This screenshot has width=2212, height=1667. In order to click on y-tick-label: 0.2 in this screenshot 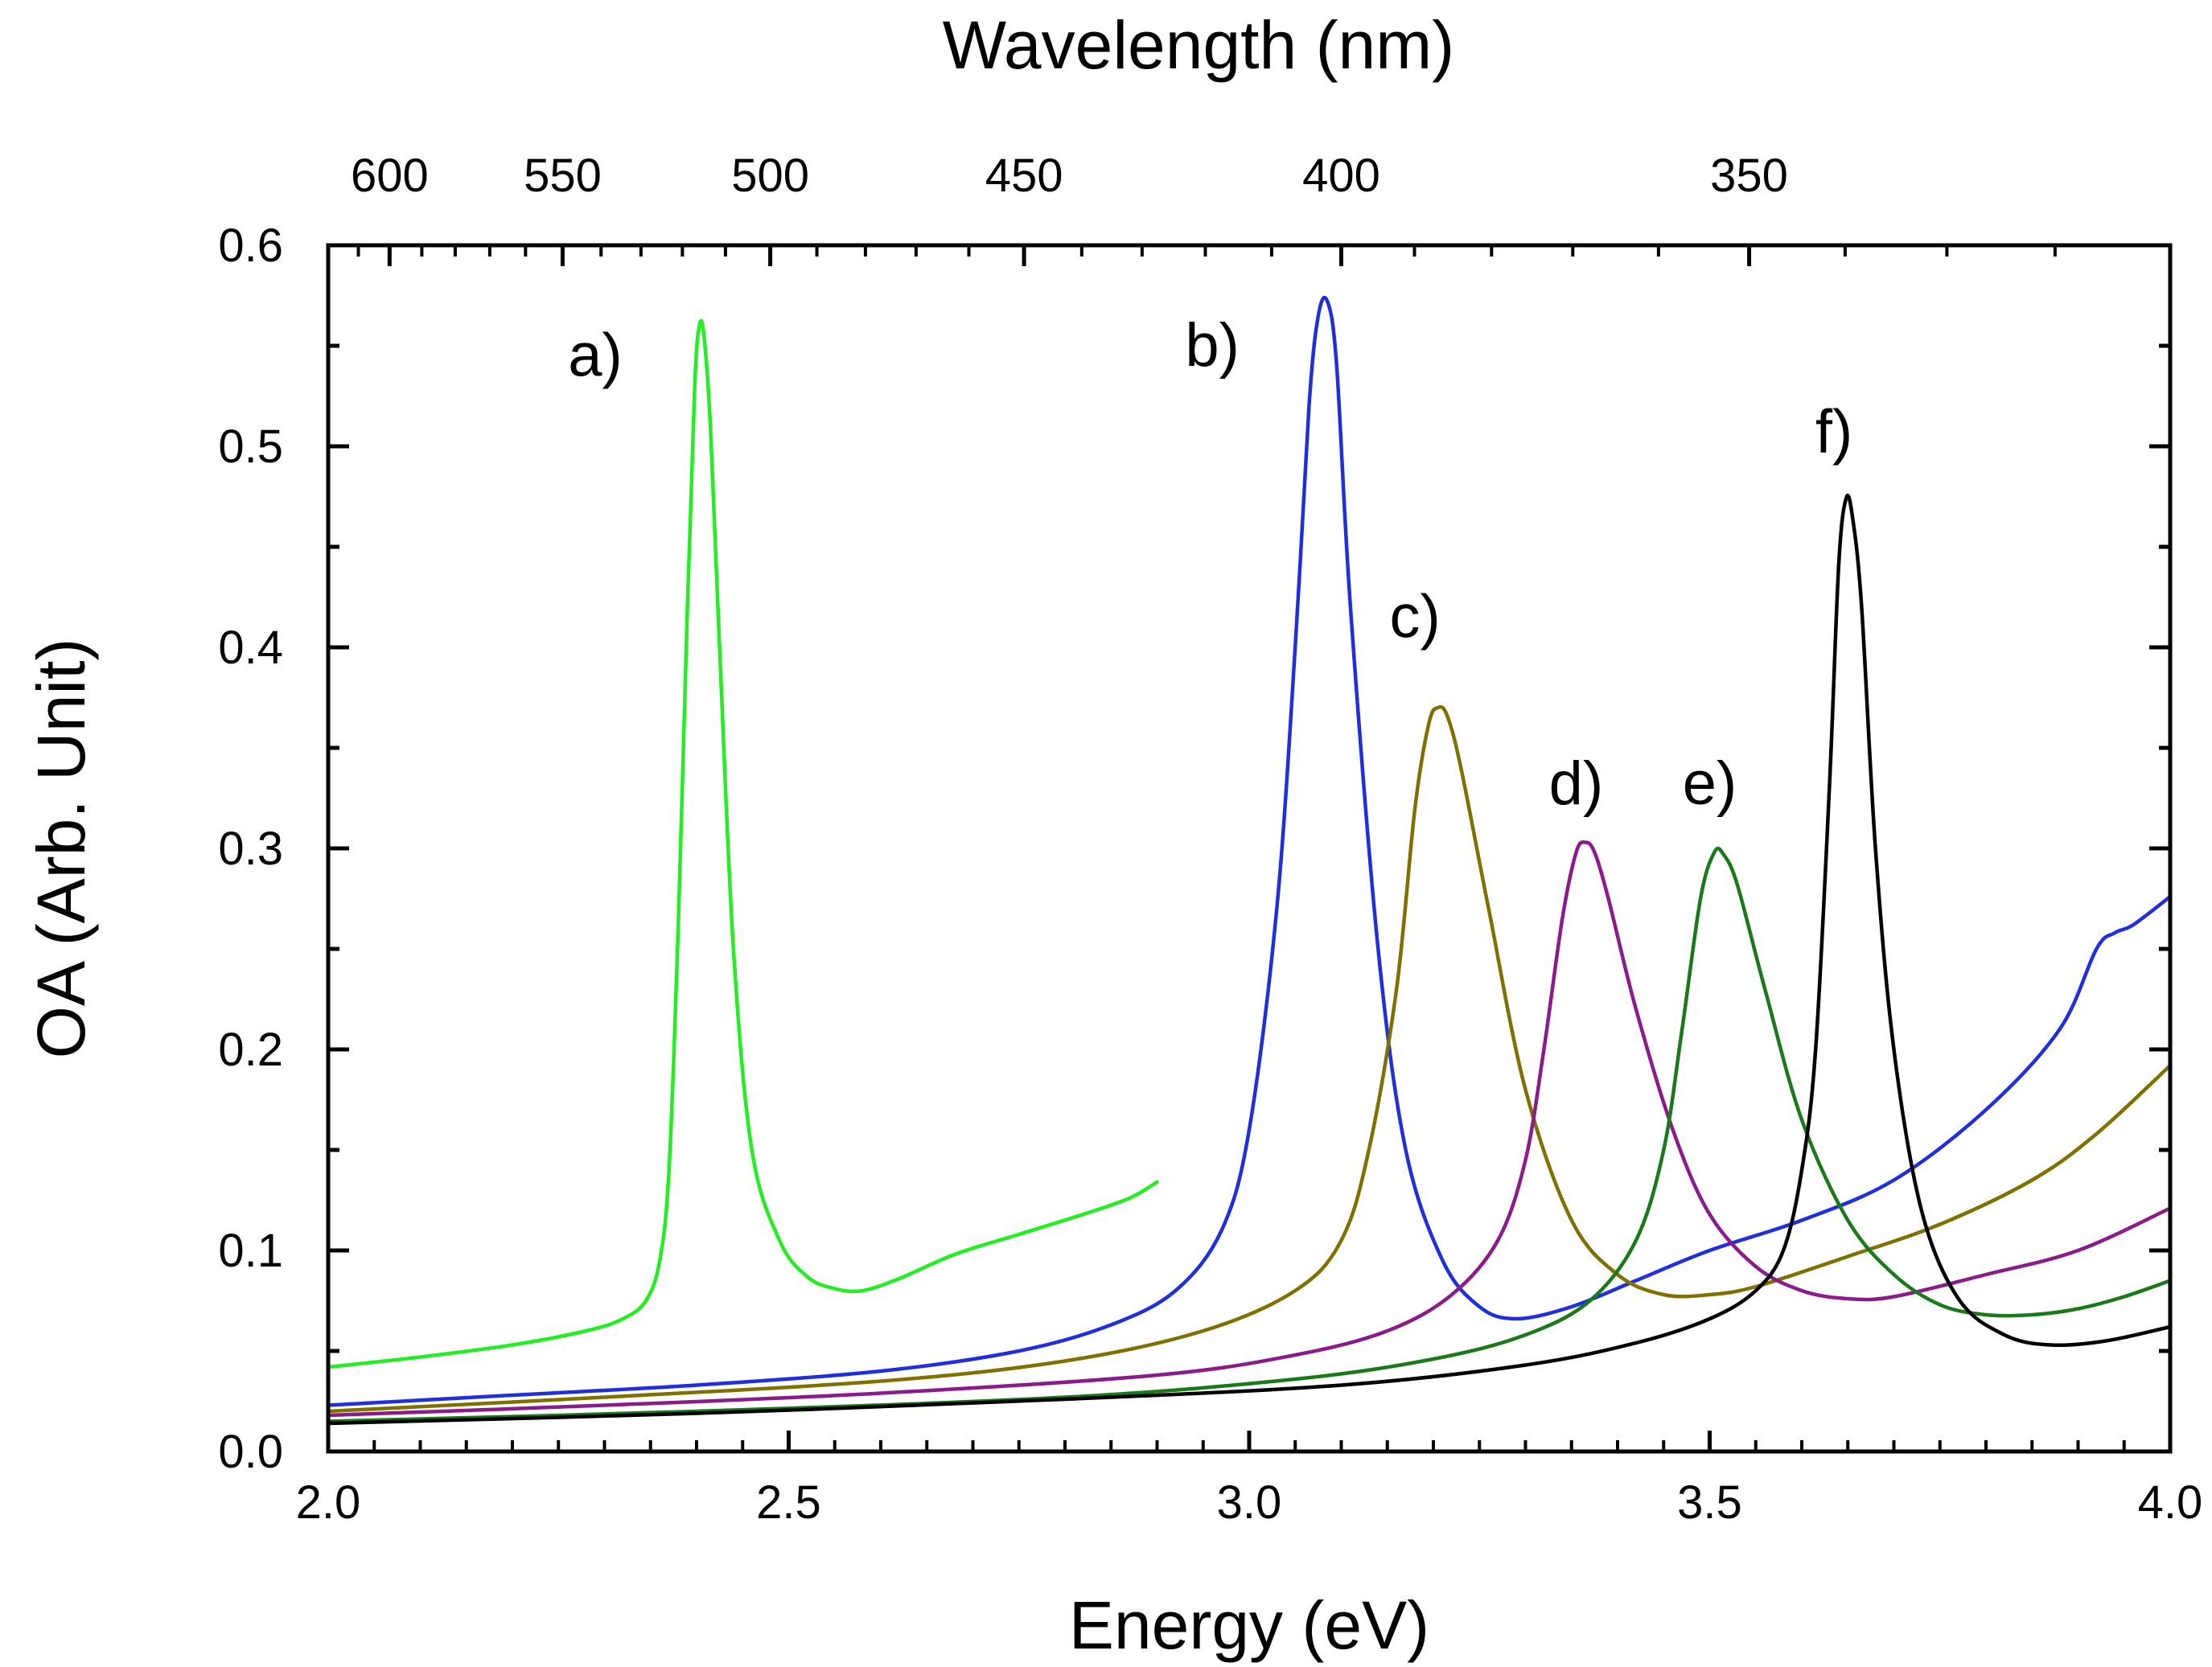, I will do `click(250, 1050)`.